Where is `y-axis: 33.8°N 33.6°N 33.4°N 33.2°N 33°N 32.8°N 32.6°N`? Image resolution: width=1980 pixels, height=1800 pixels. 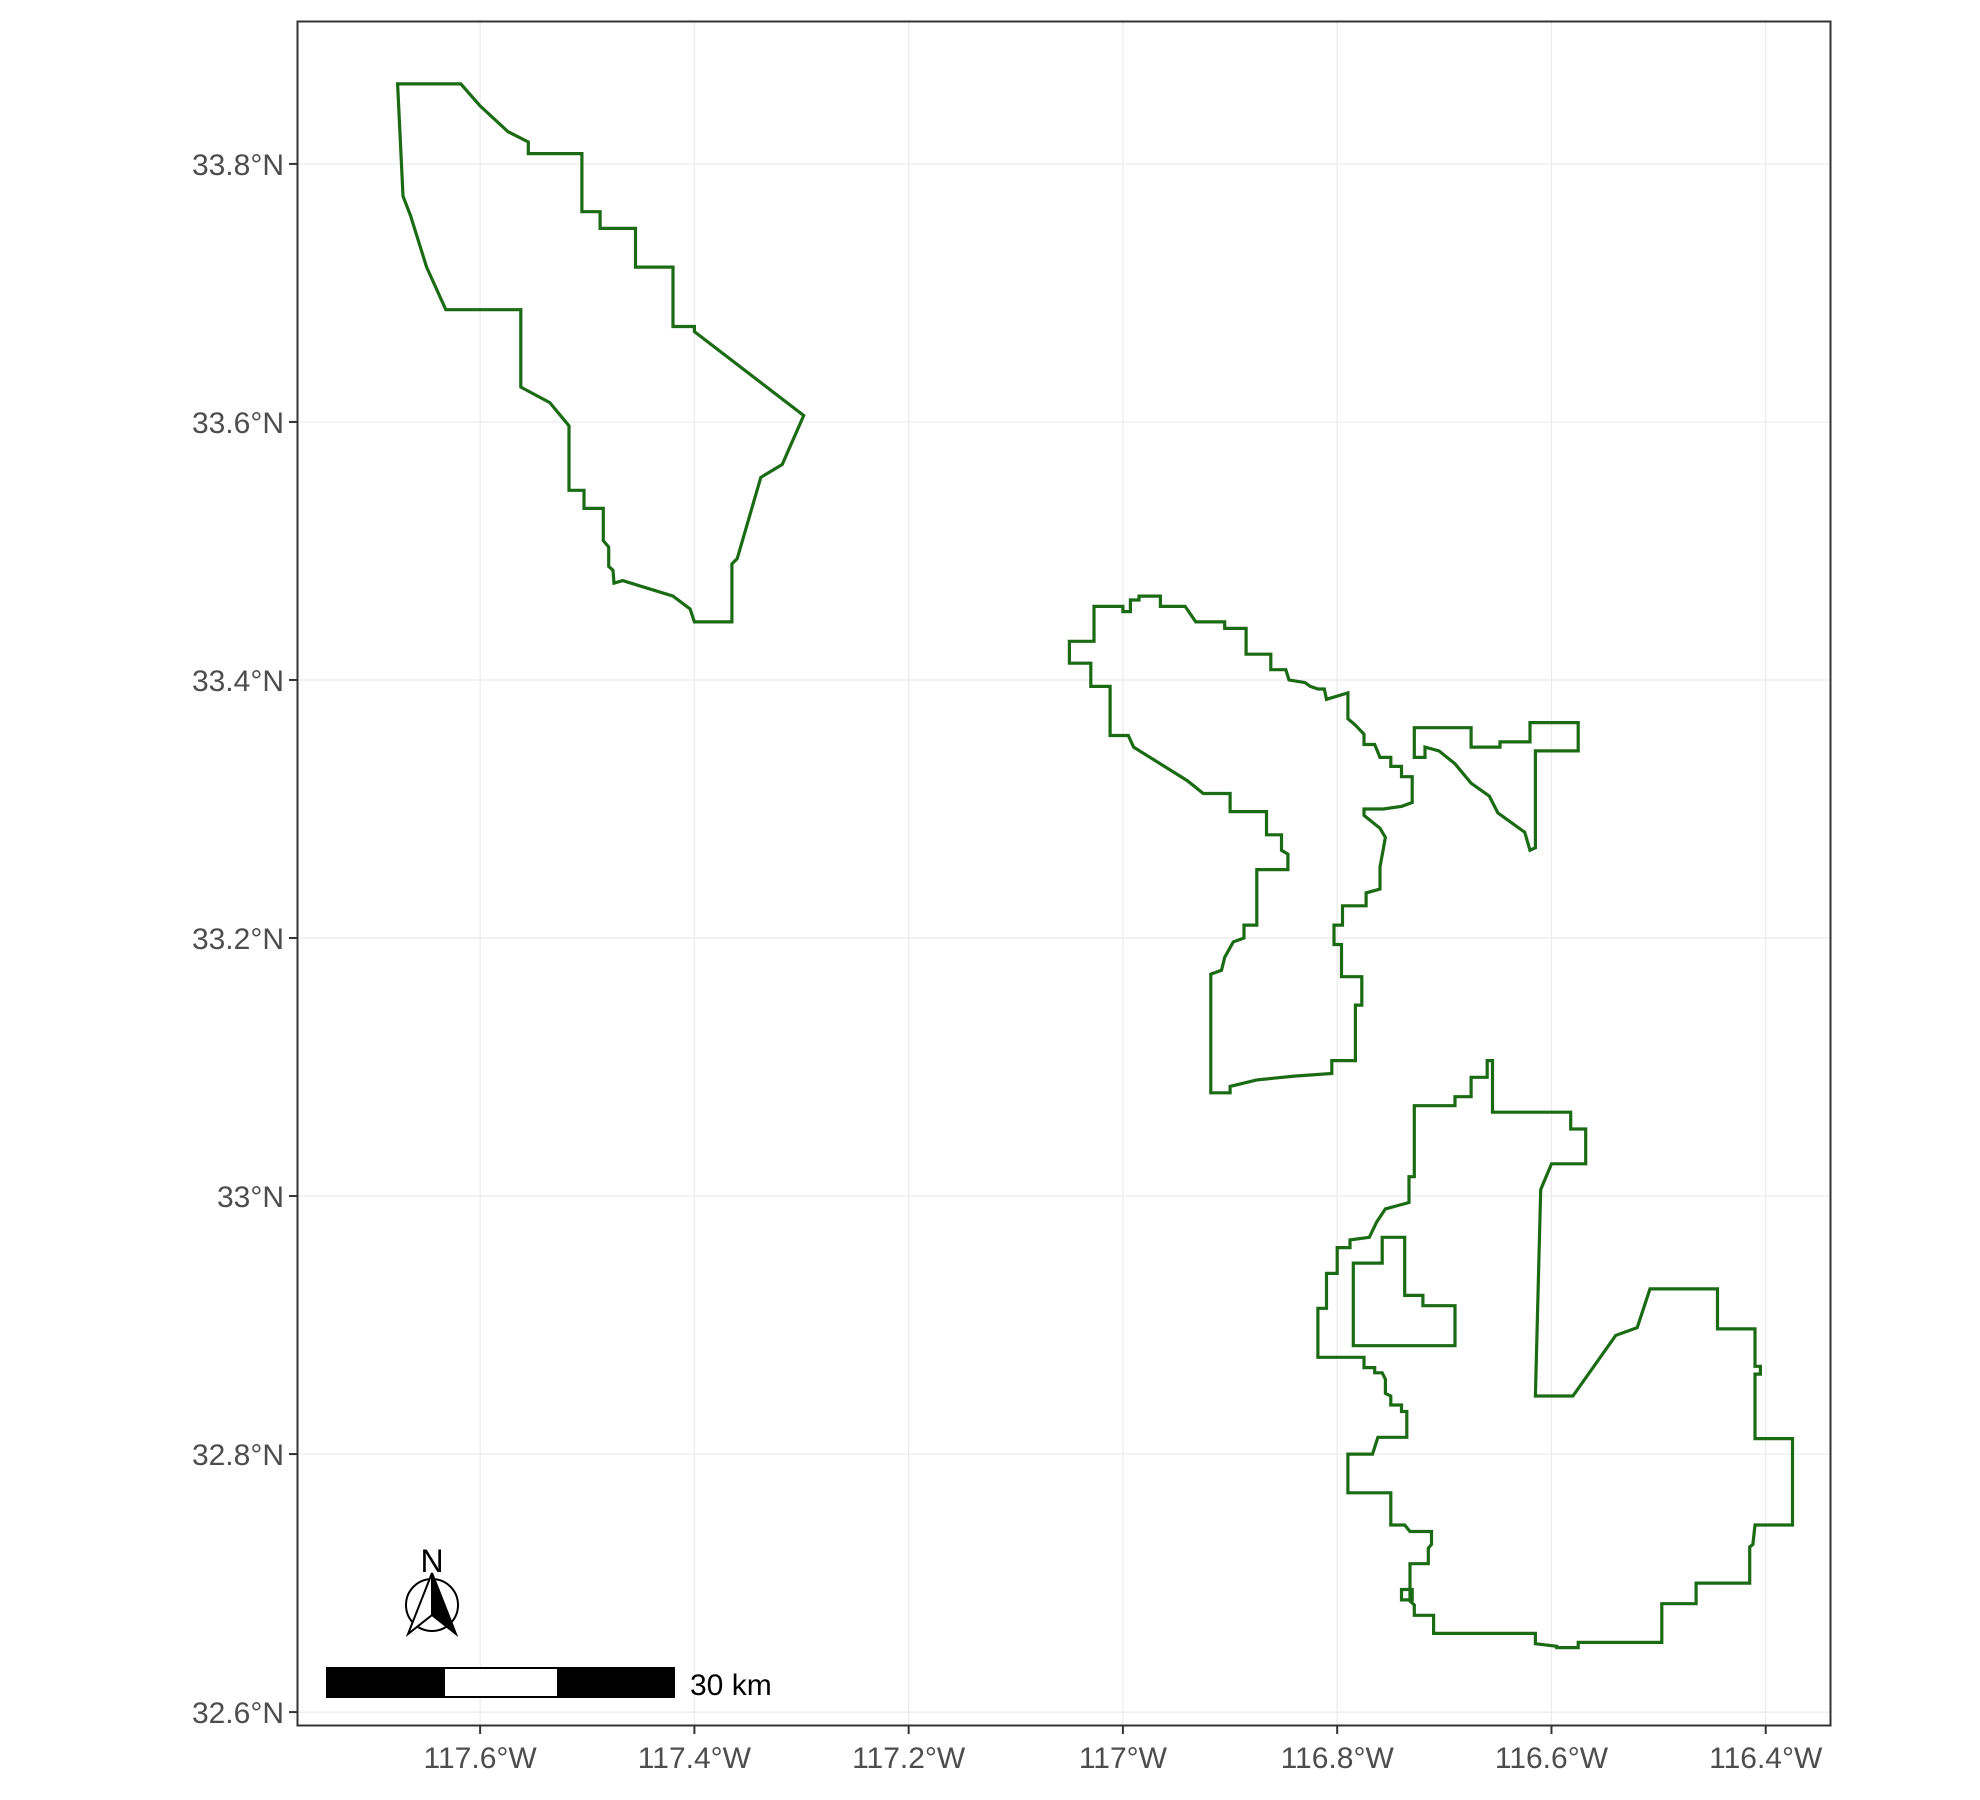 y-axis: 33.8°N 33.6°N 33.4°N 33.2°N 33°N 32.8°N 32.6°N is located at coordinates (245, 939).